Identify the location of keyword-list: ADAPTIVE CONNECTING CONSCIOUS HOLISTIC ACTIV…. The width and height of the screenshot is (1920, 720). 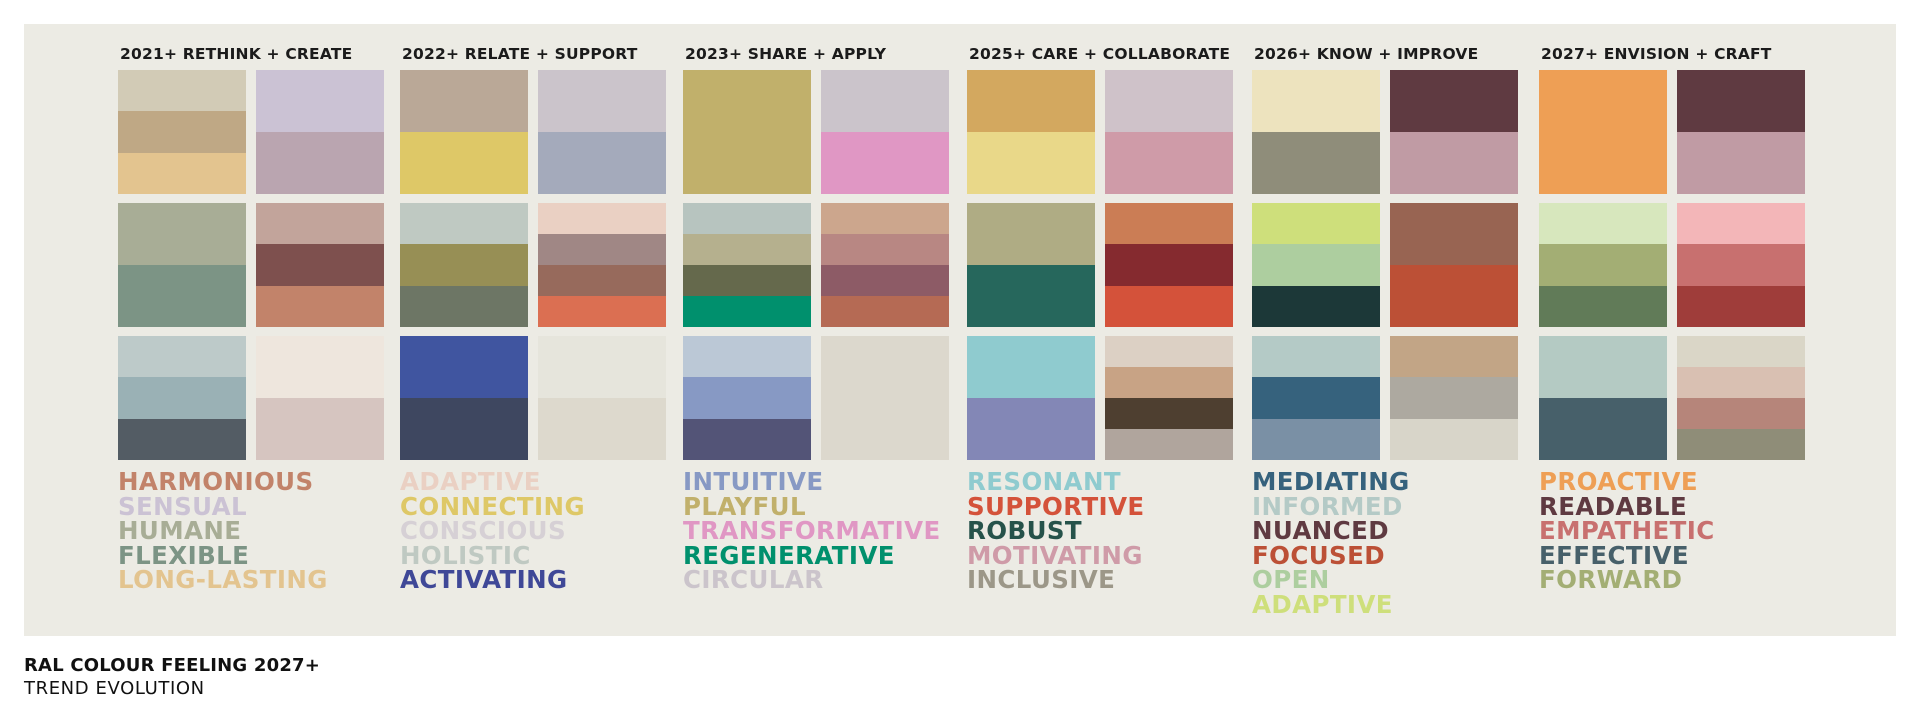
(492, 531).